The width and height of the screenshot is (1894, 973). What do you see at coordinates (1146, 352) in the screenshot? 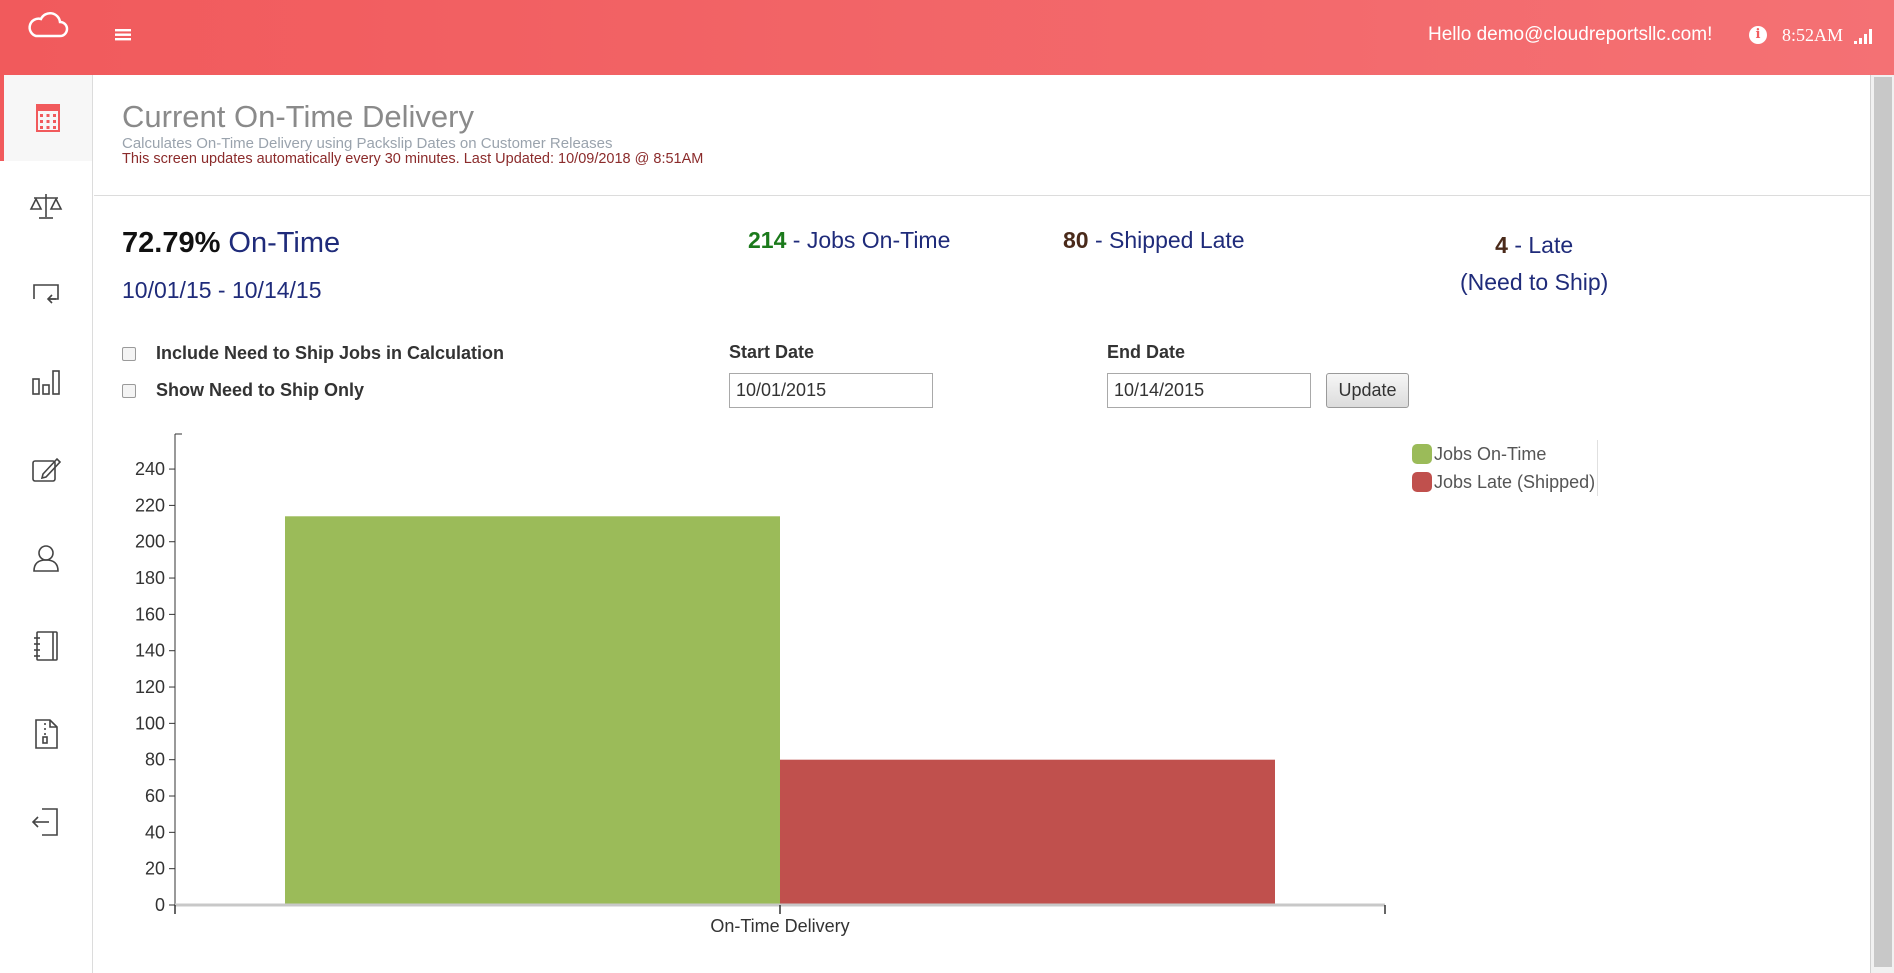
I see `end-date-label: End Date` at bounding box center [1146, 352].